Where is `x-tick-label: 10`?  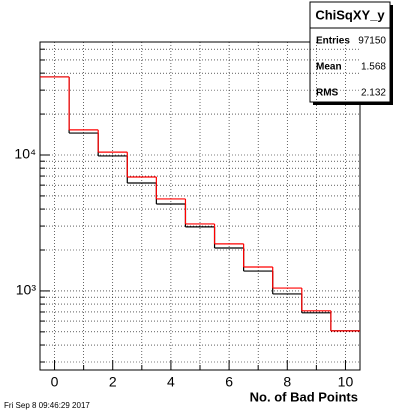
x-tick-label: 10 is located at coordinates (346, 382).